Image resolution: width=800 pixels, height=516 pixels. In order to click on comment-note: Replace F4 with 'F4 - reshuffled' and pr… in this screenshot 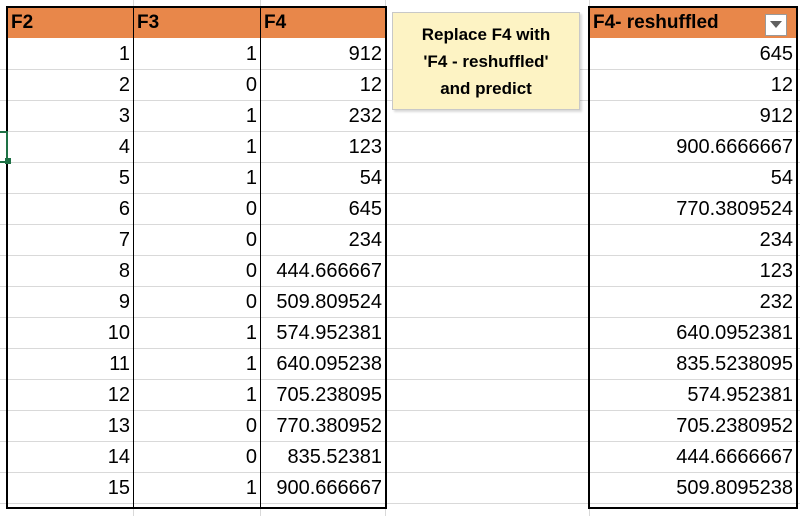, I will do `click(486, 61)`.